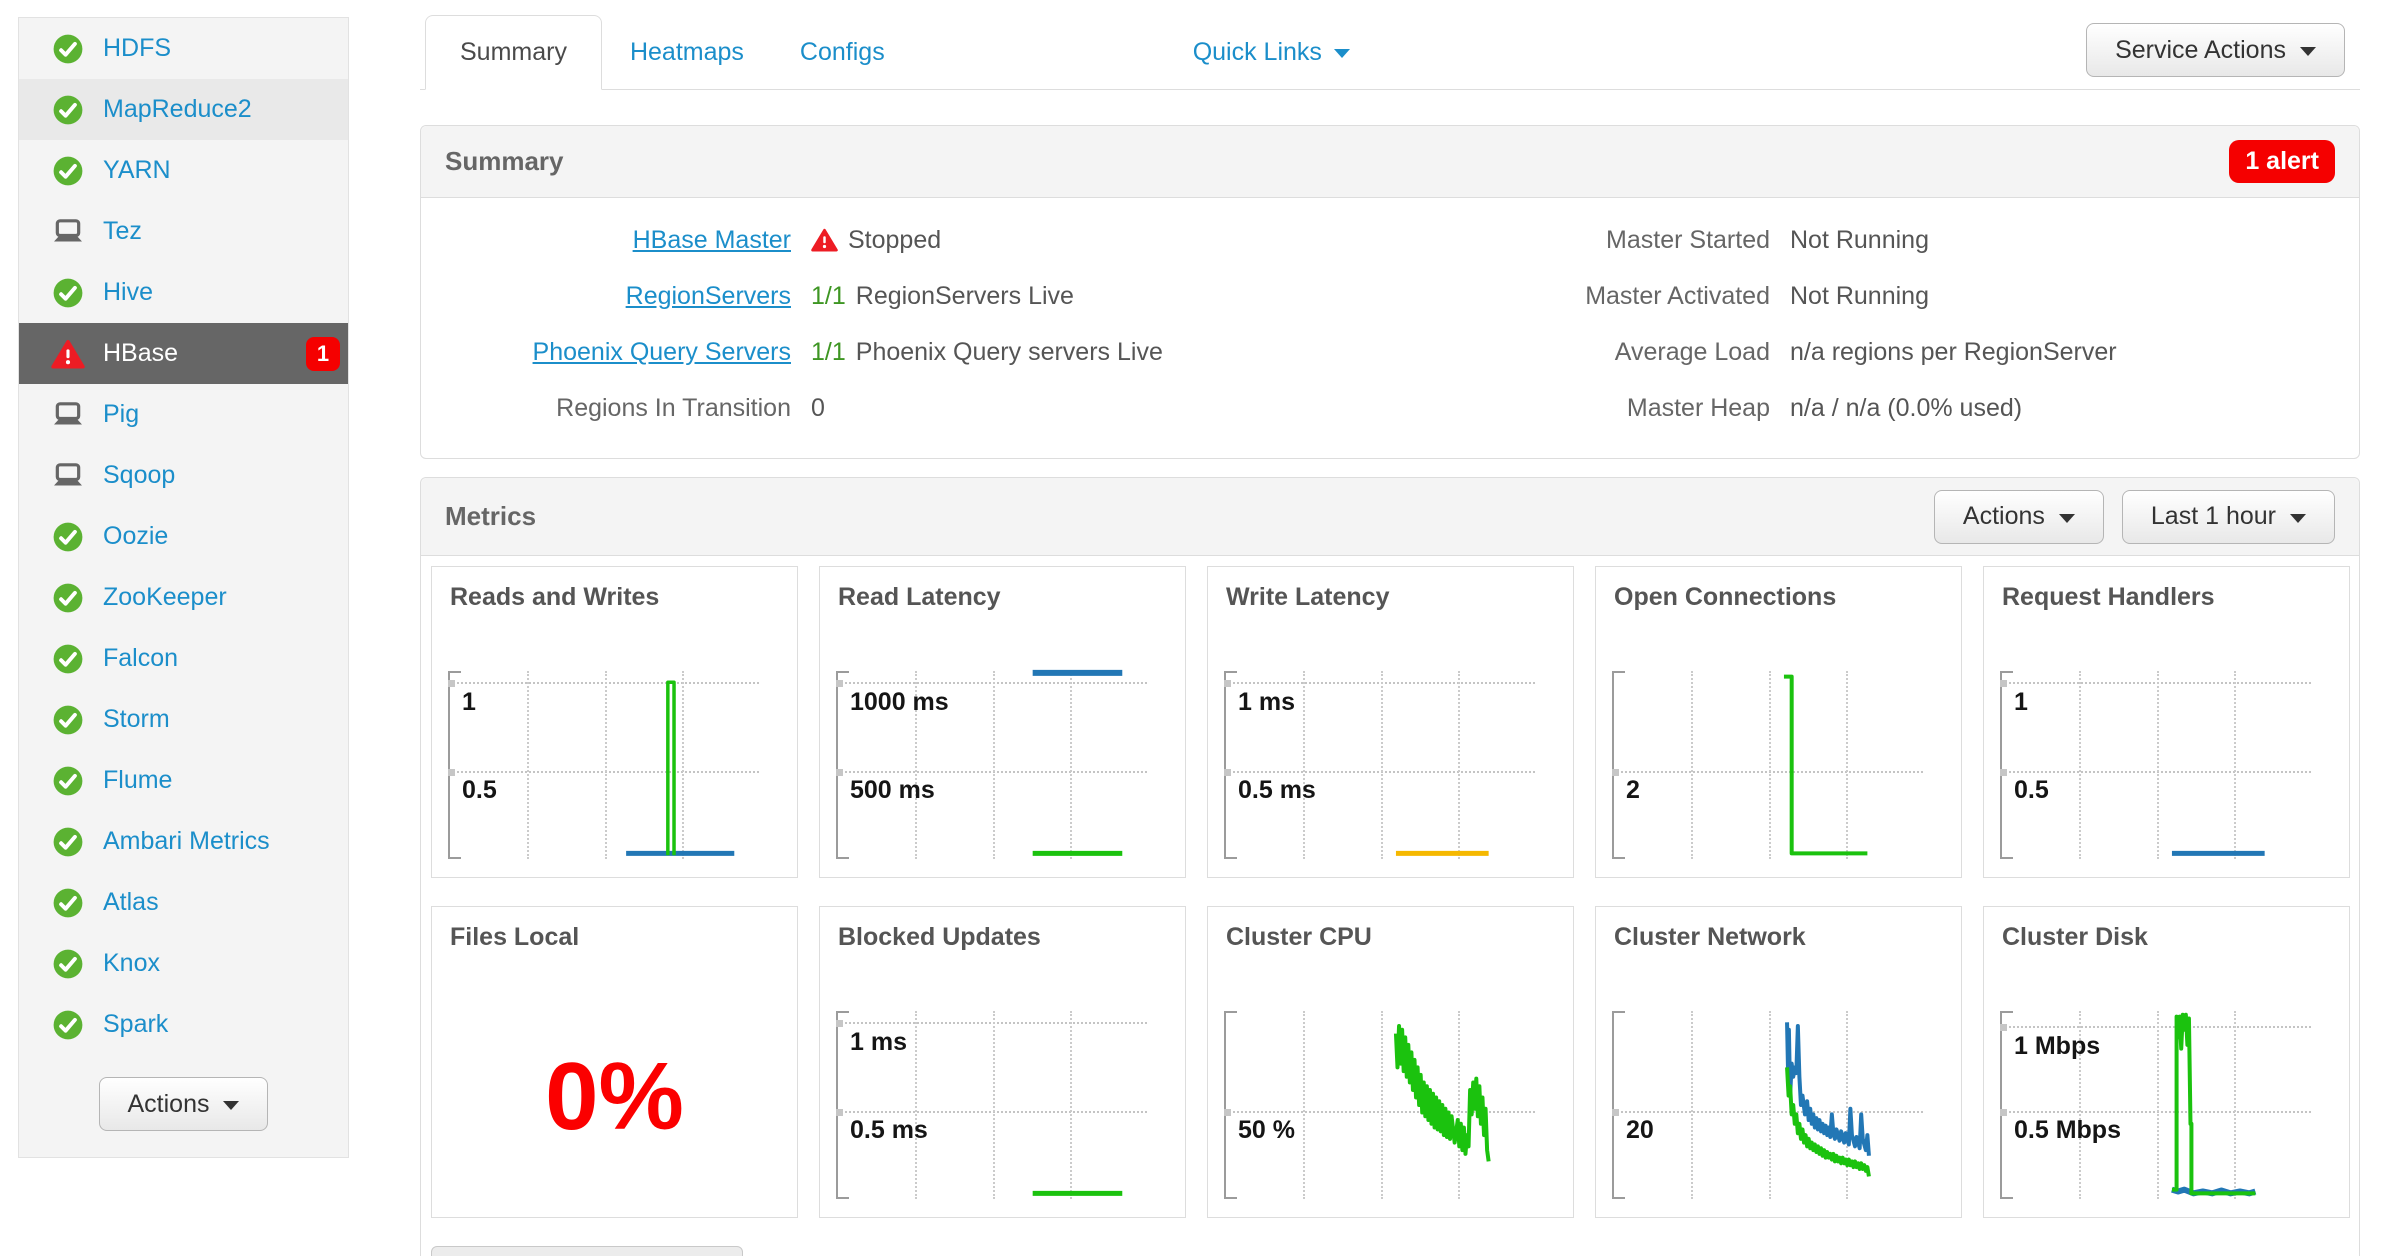 This screenshot has width=2382, height=1256. Describe the element at coordinates (1778, 722) in the screenshot. I see `metric-tile-open-connections: Open Connections 2` at that location.